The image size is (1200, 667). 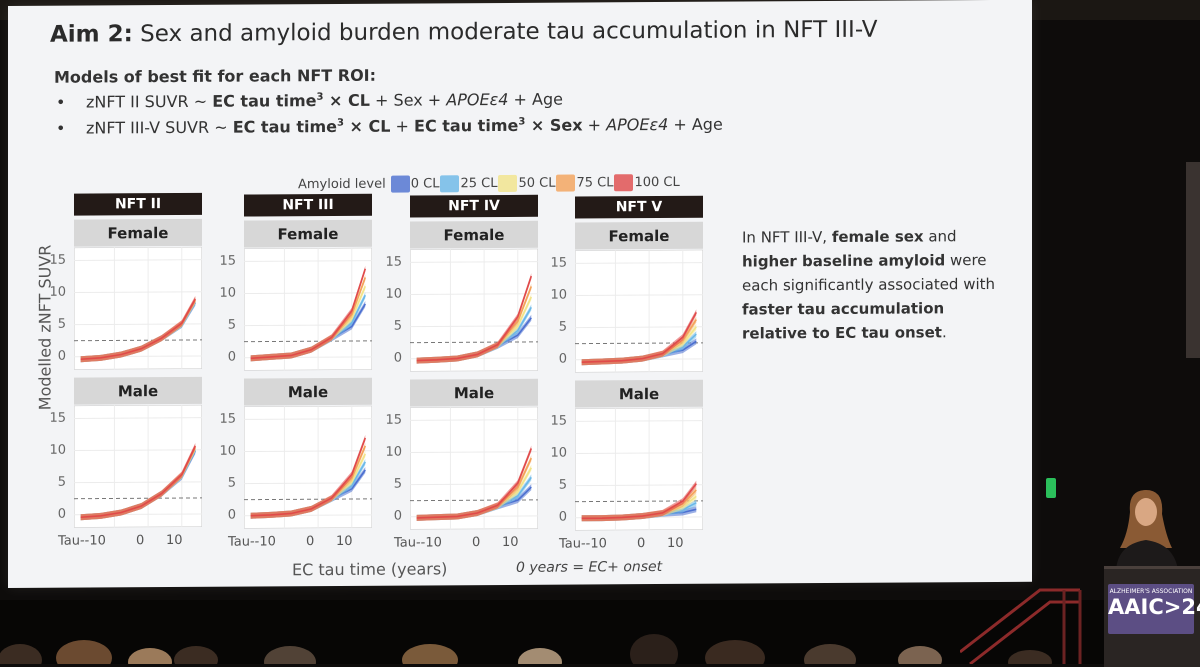 I want to click on band-75-cl, so click(x=639, y=341).